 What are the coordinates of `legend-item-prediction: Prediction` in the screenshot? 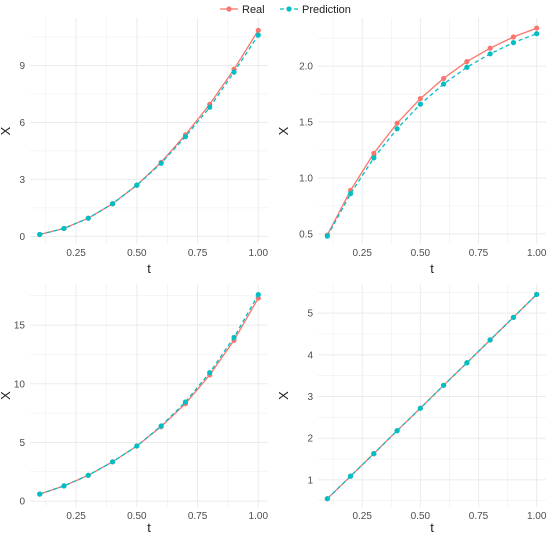 It's located at (315, 10).